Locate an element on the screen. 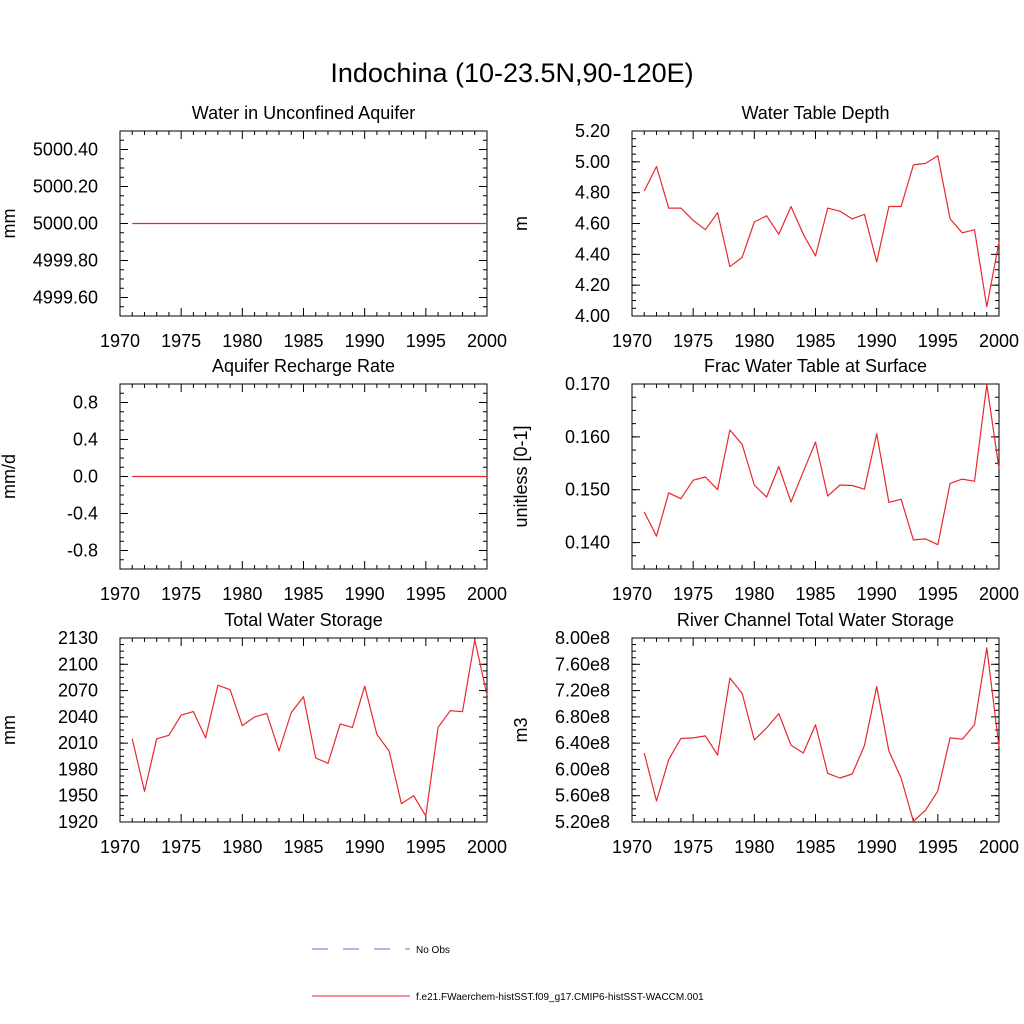 The image size is (1024, 1024). y-tick-label: 4.00 is located at coordinates (592, 316).